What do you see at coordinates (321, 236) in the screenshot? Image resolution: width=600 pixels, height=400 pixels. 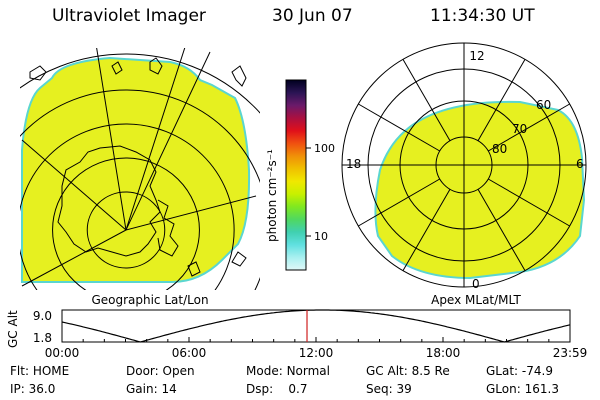 I see `colorbar-tick-10: 10` at bounding box center [321, 236].